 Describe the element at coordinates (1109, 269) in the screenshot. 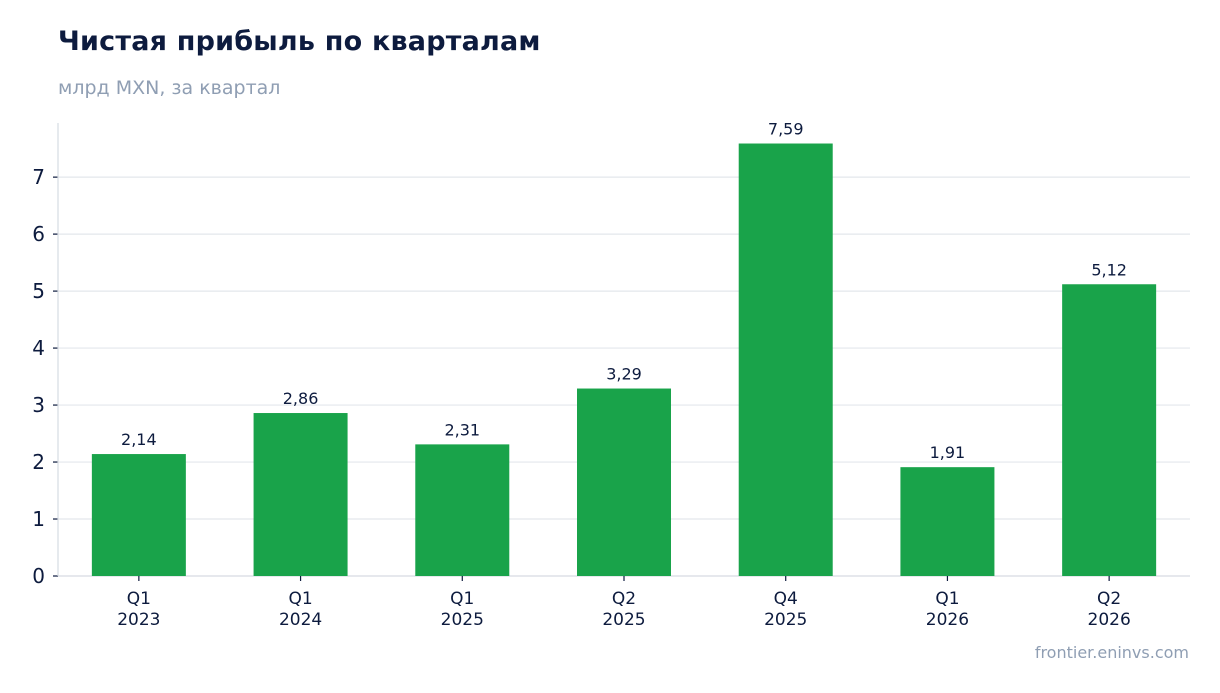

I see `bar-value-label: 5,12` at that location.